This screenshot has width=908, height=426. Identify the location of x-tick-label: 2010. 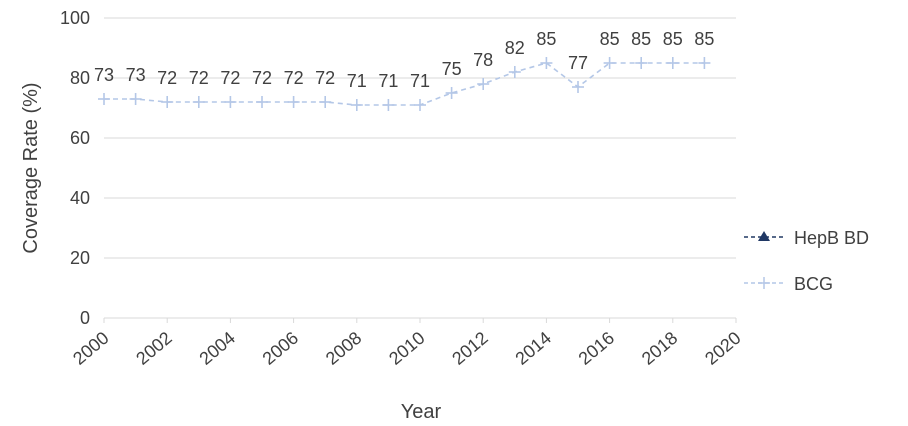
(407, 348).